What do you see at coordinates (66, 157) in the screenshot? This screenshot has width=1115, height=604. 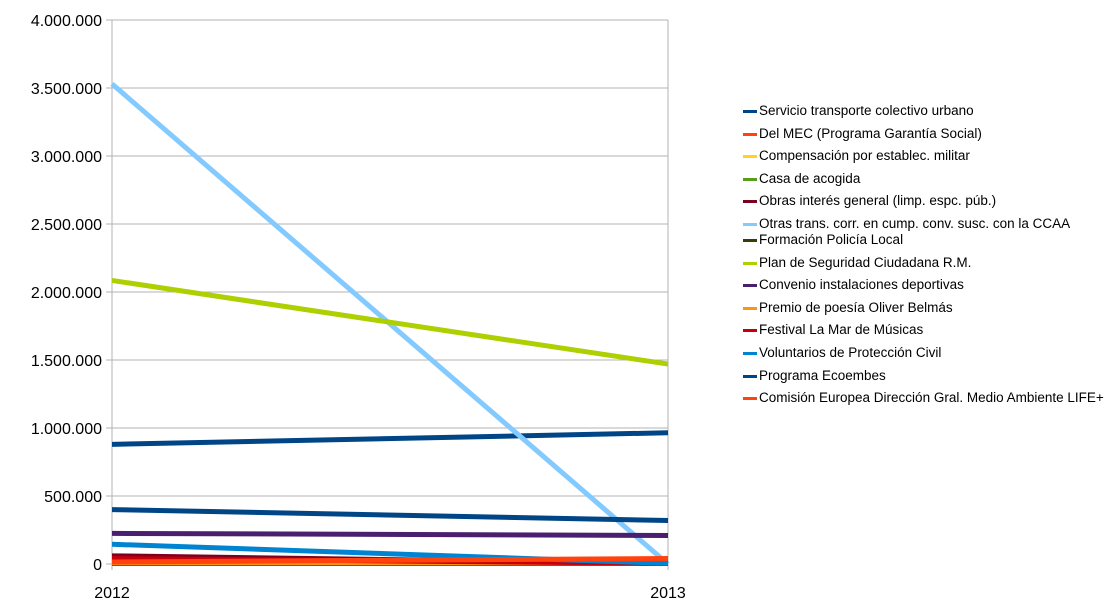 I see `y-tick-label: 3.000.000` at bounding box center [66, 157].